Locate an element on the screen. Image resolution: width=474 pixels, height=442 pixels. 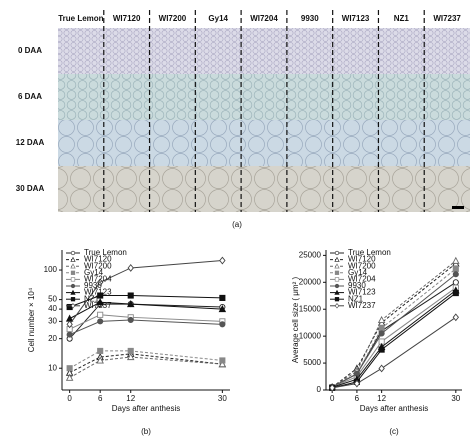
column-label: WI7200 is located at coordinates (173, 18).